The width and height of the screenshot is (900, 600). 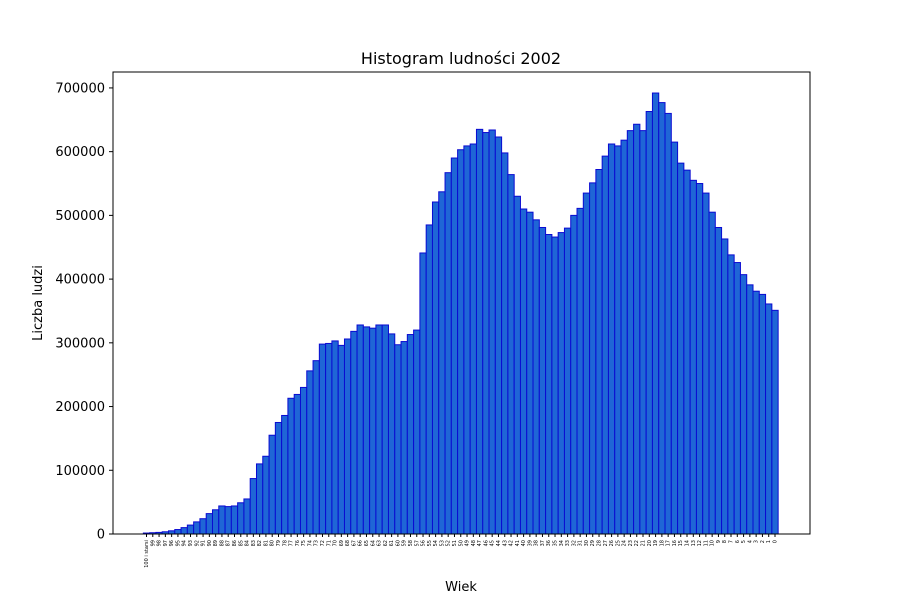 I want to click on x-tick-label: 62, so click(x=386, y=543).